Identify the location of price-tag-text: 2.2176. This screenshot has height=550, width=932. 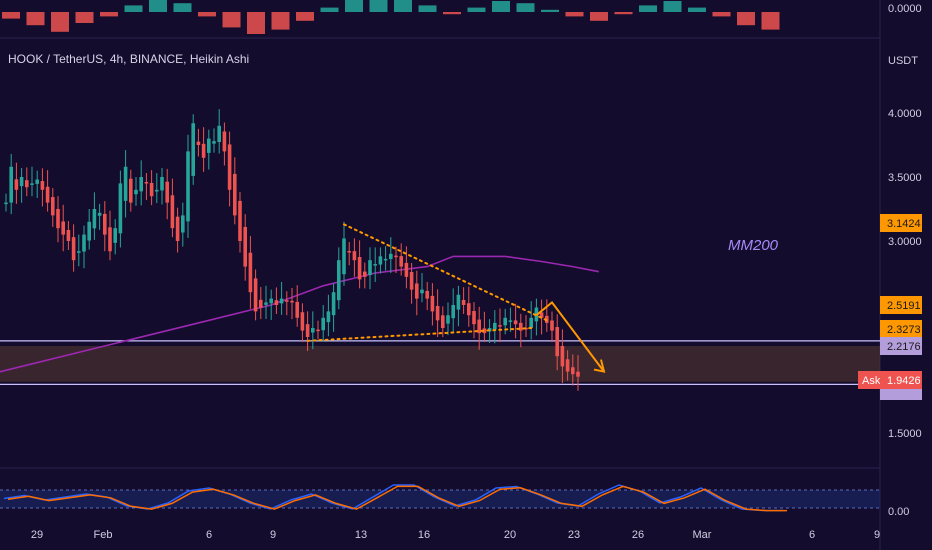
(904, 347).